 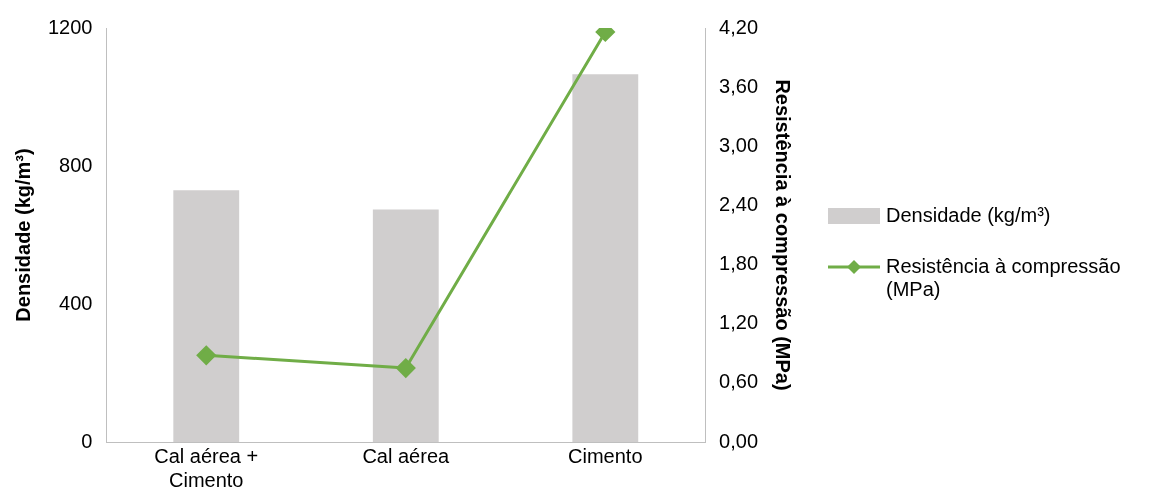 What do you see at coordinates (22, 235) in the screenshot?
I see `y-axis-title: Densidade (kg/m³)` at bounding box center [22, 235].